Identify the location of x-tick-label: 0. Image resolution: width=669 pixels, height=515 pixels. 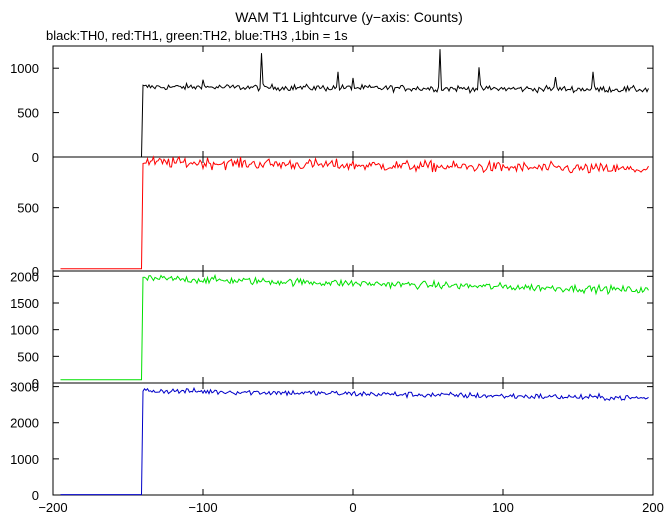
(352, 507).